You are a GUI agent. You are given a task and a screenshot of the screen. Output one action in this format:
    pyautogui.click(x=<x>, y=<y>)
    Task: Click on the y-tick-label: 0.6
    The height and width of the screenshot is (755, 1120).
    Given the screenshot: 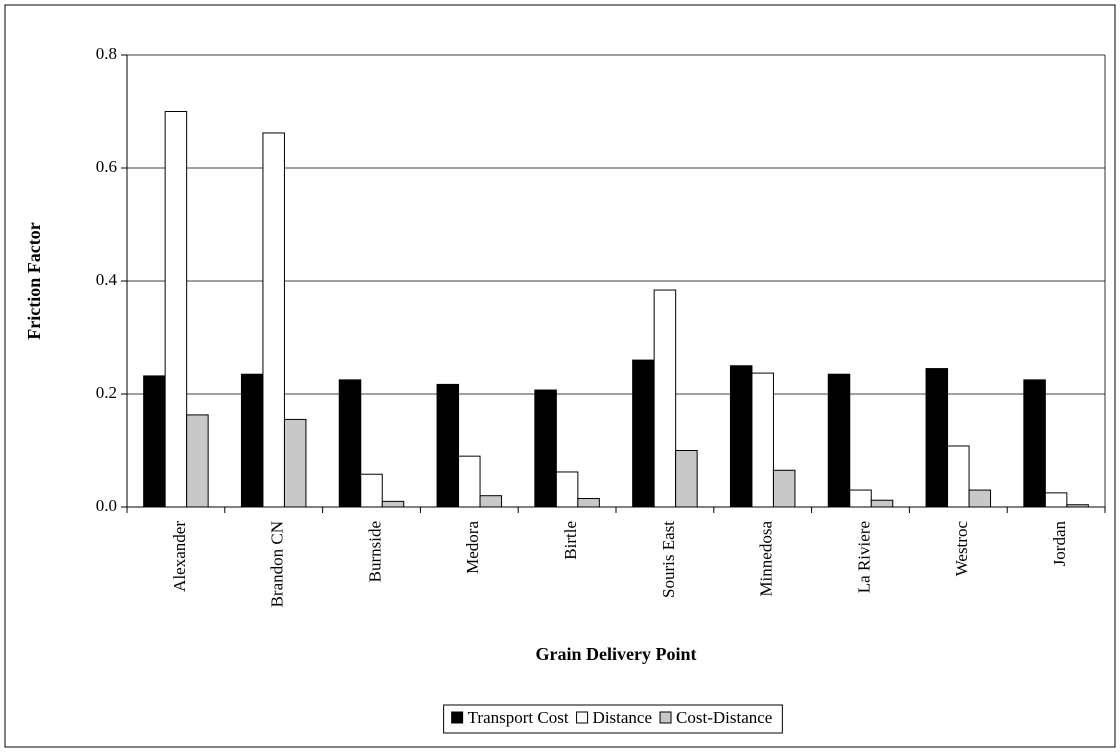 What is the action you would take?
    pyautogui.click(x=106, y=166)
    